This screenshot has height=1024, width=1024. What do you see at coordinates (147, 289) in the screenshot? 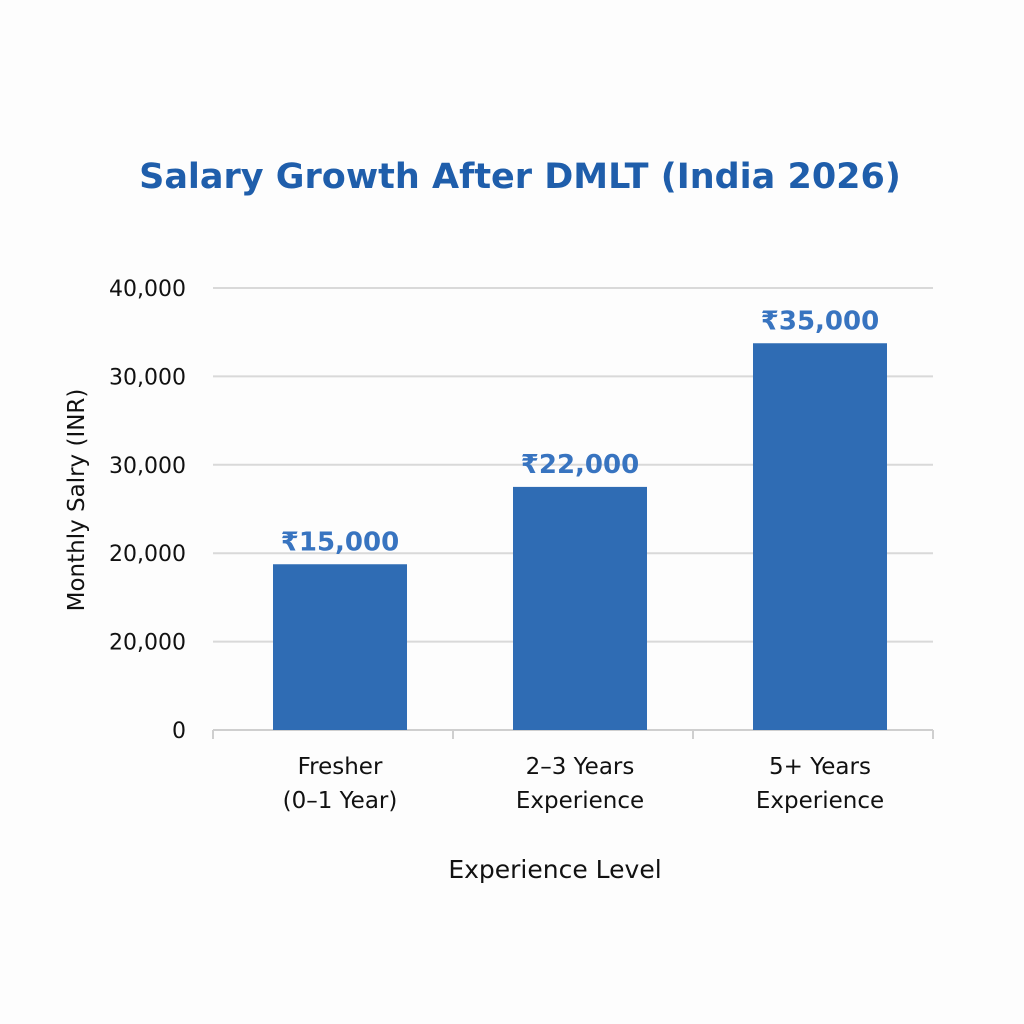
I see `y-tick-label: 40,000` at bounding box center [147, 289].